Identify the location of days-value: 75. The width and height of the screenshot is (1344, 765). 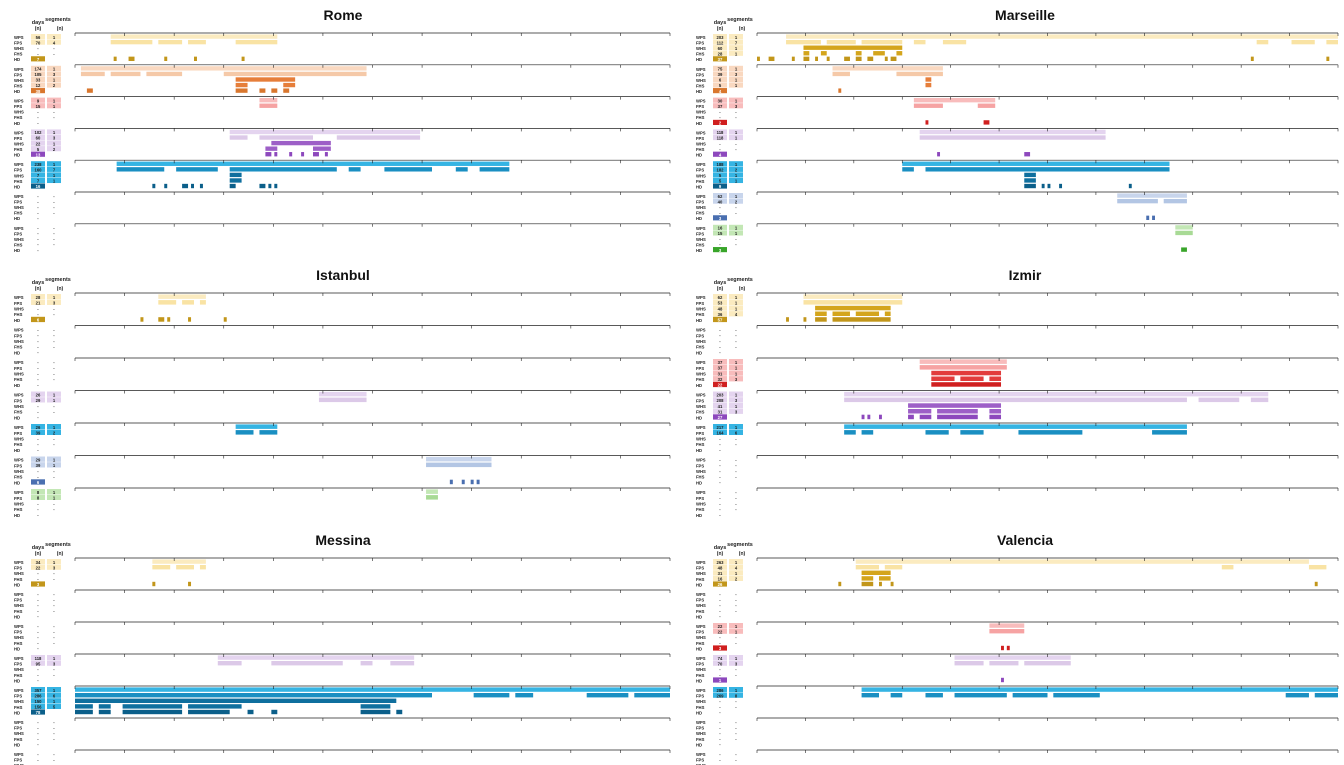
(720, 69).